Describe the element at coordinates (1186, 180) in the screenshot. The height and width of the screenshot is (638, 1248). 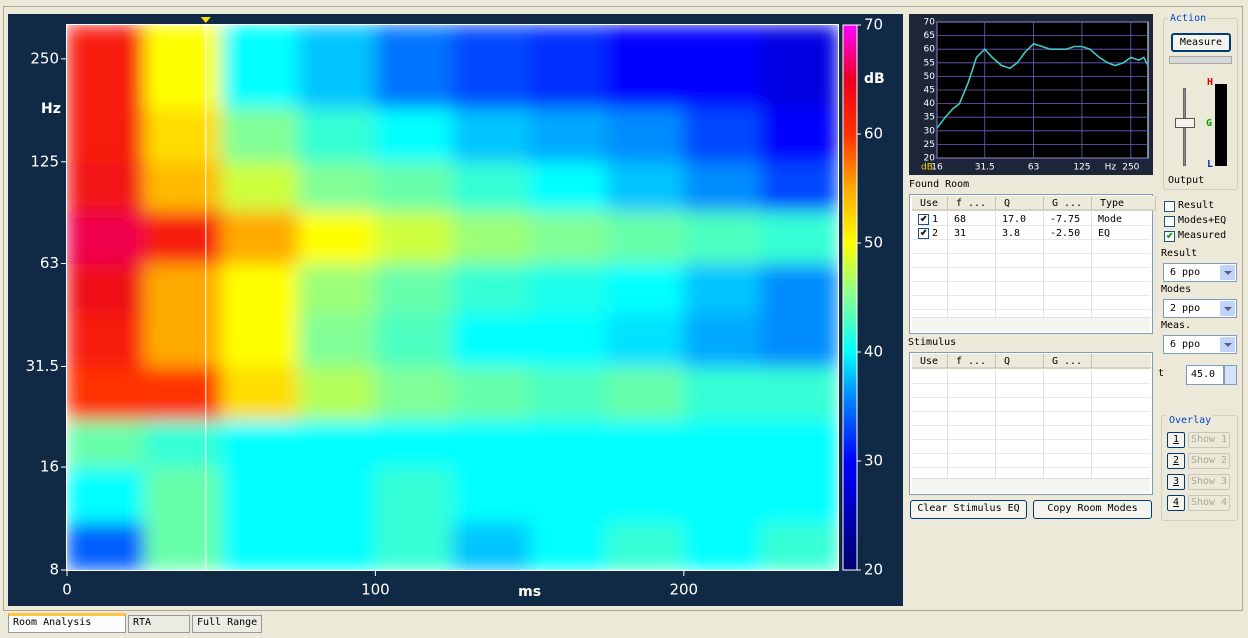
I see `output-label: Output` at that location.